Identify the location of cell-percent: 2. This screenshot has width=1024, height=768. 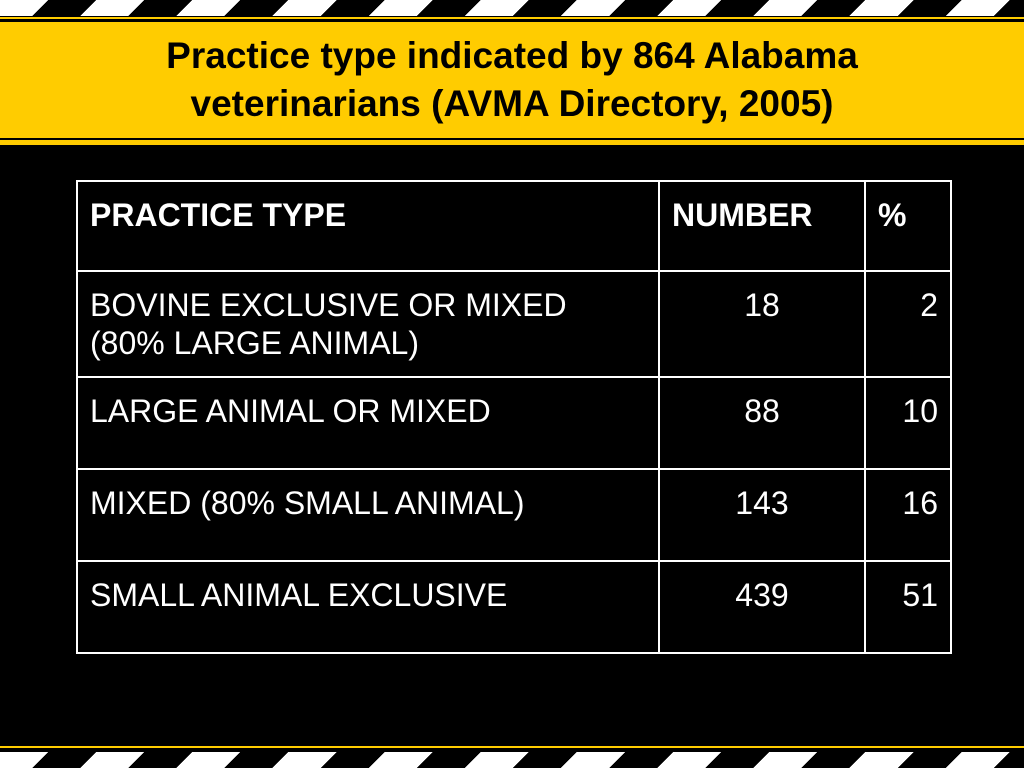
(908, 324).